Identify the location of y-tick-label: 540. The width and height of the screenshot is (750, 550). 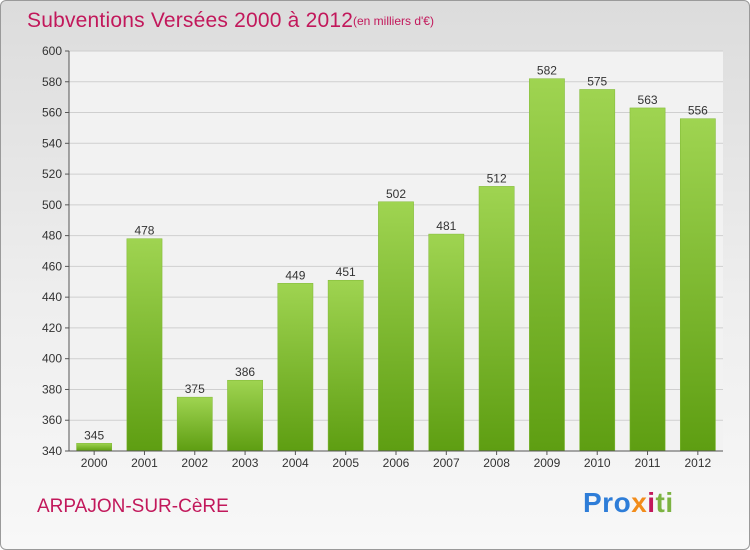
(52, 143).